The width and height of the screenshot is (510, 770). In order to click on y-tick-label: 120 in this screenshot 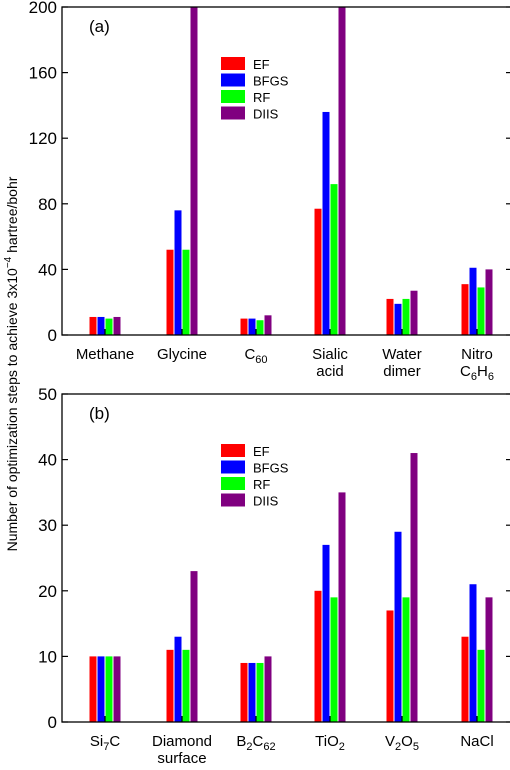, I will do `click(43, 138)`.